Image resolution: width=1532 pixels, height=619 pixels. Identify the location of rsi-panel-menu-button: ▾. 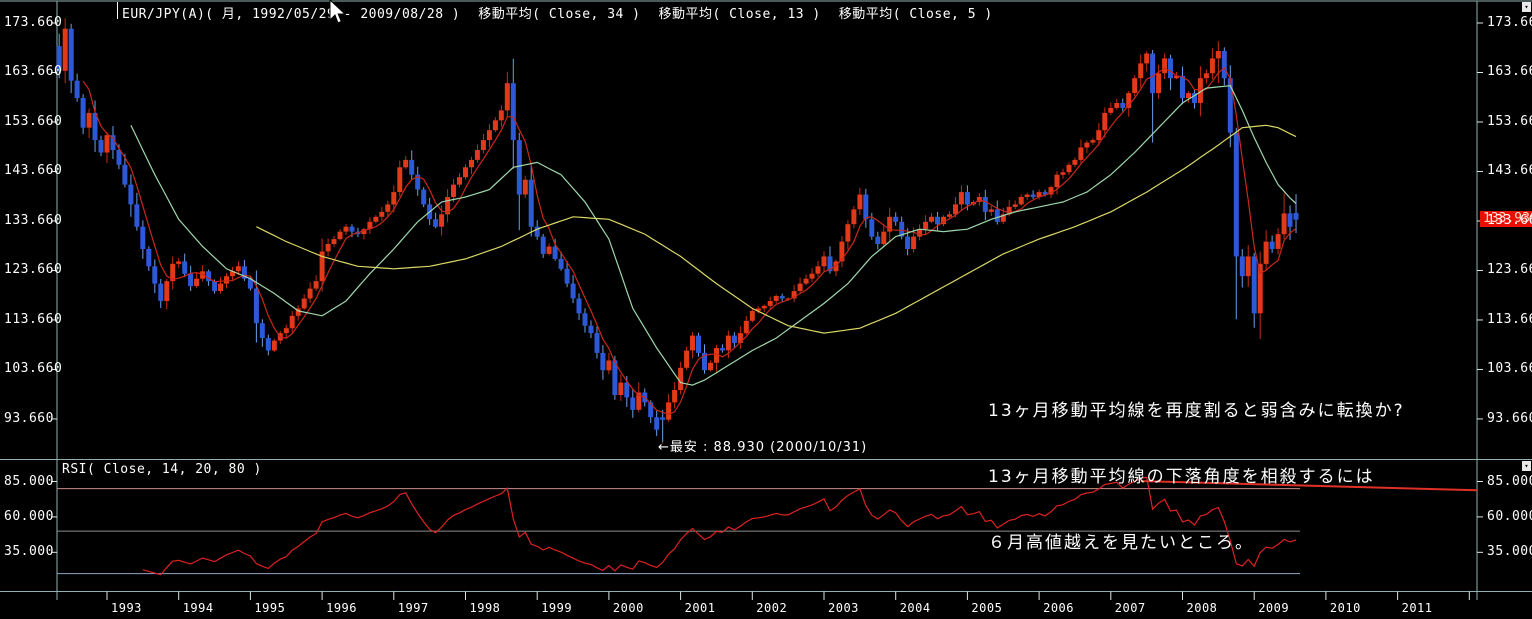
(1526, 466).